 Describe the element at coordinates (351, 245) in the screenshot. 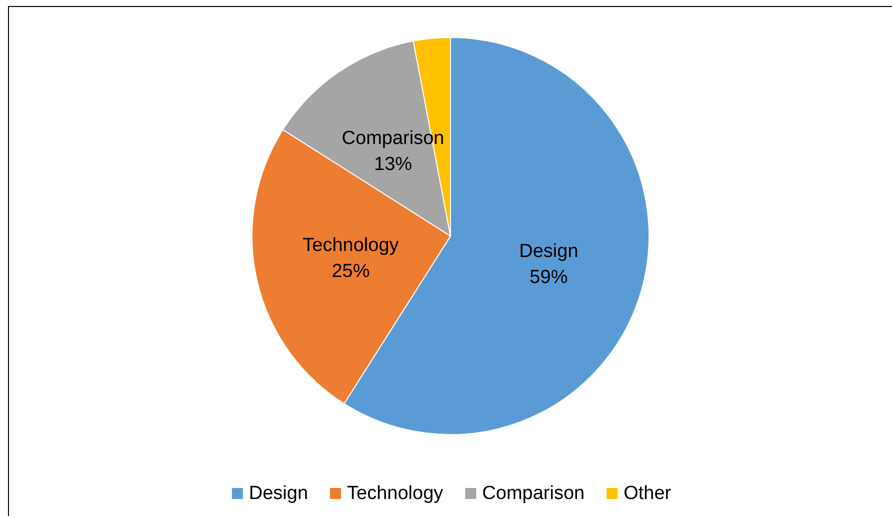

I see `slice-label: Technology` at that location.